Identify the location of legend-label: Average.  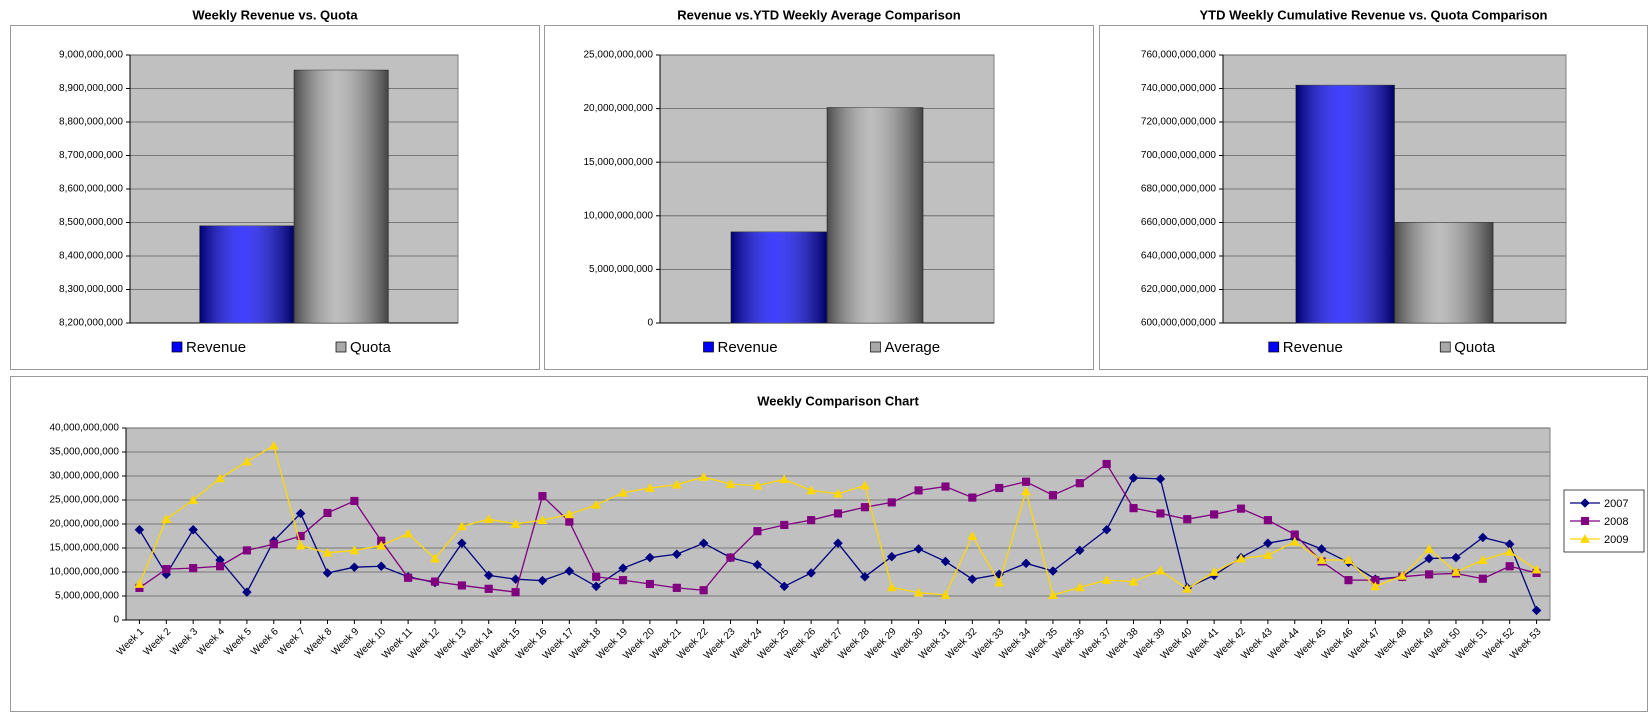
(913, 347).